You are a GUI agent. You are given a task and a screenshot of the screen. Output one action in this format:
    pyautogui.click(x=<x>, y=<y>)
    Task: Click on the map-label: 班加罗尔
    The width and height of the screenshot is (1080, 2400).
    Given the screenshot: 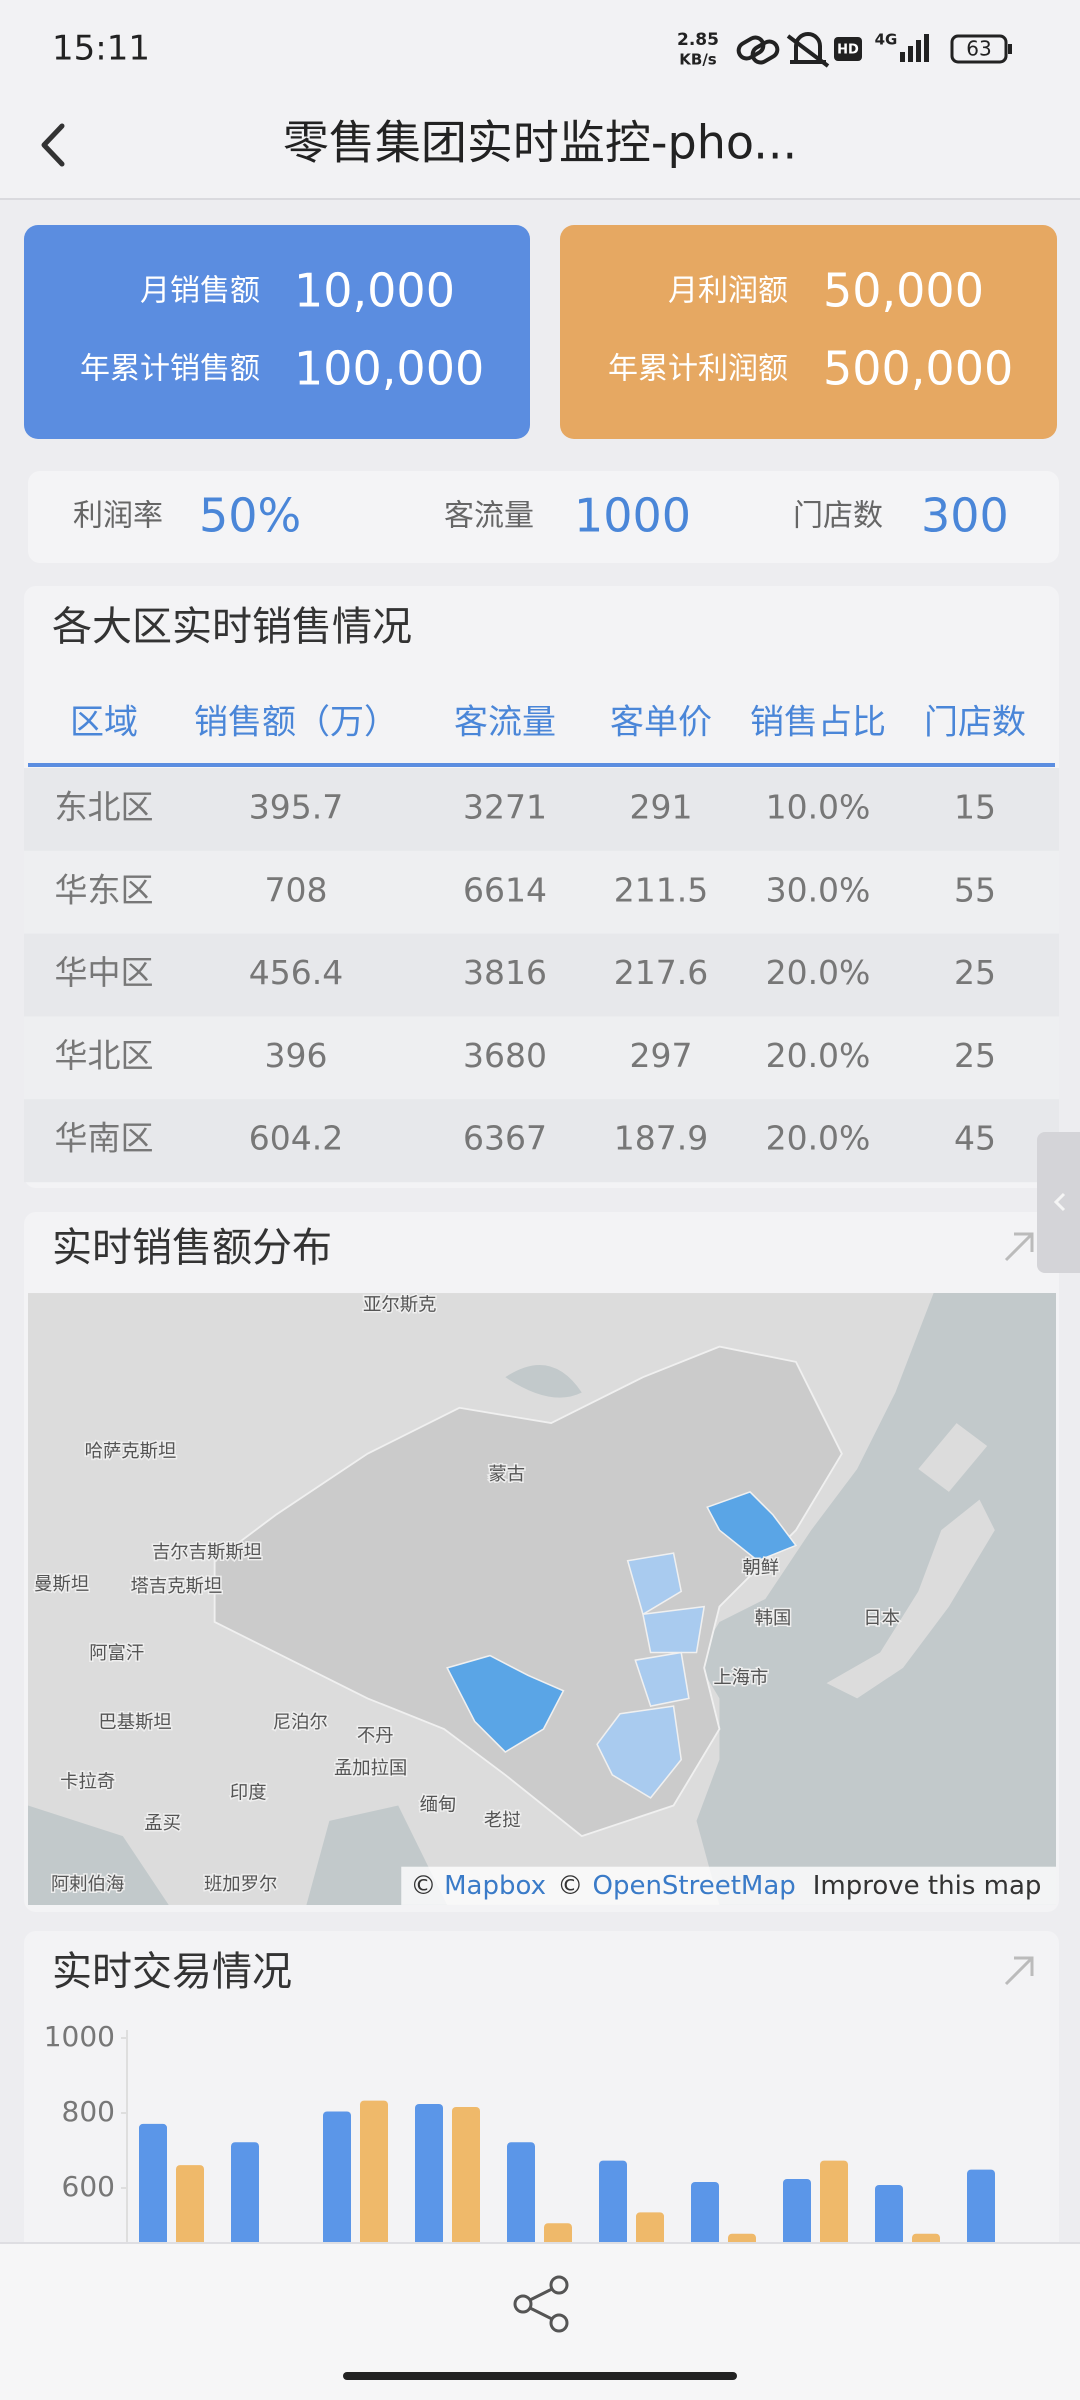 What is the action you would take?
    pyautogui.click(x=240, y=1884)
    